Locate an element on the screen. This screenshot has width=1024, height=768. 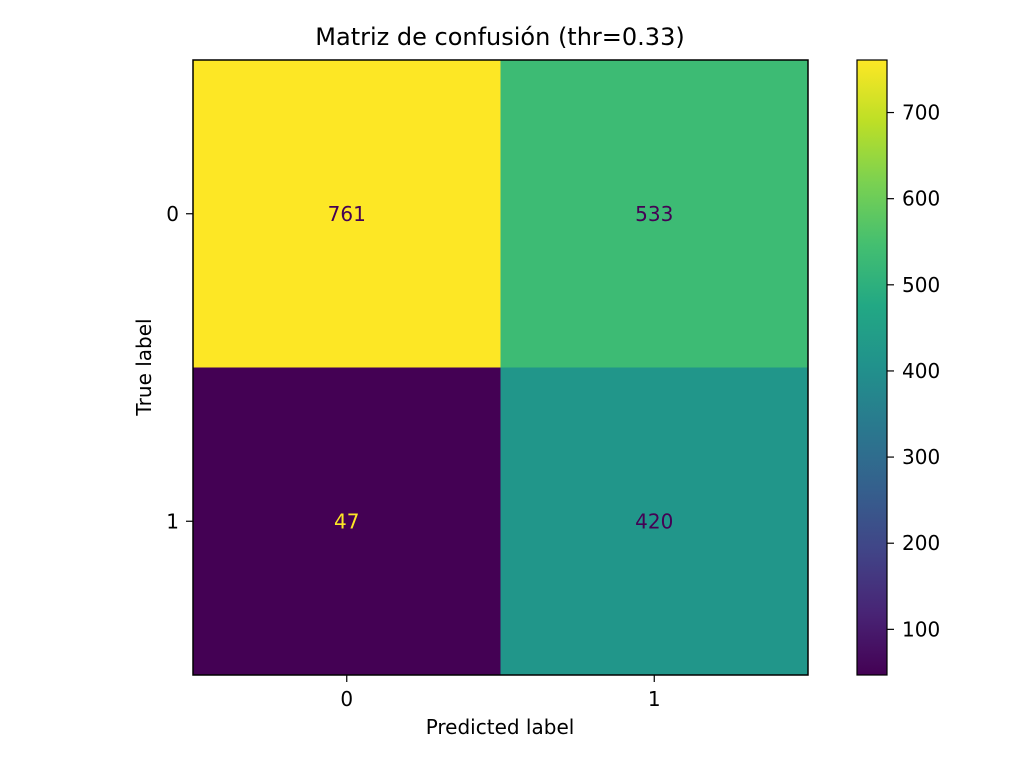
colorbar-tick-label: 300 is located at coordinates (921, 457).